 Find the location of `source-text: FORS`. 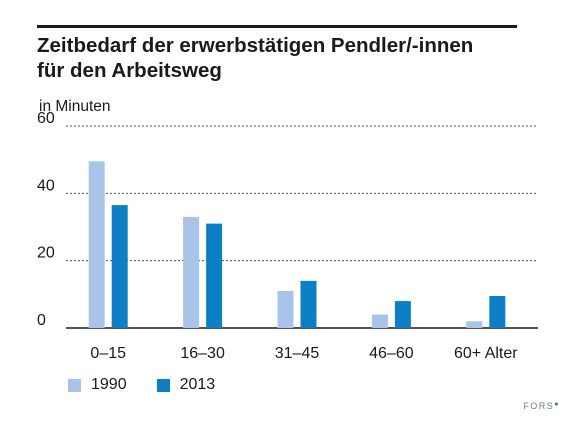

source-text: FORS is located at coordinates (539, 406).